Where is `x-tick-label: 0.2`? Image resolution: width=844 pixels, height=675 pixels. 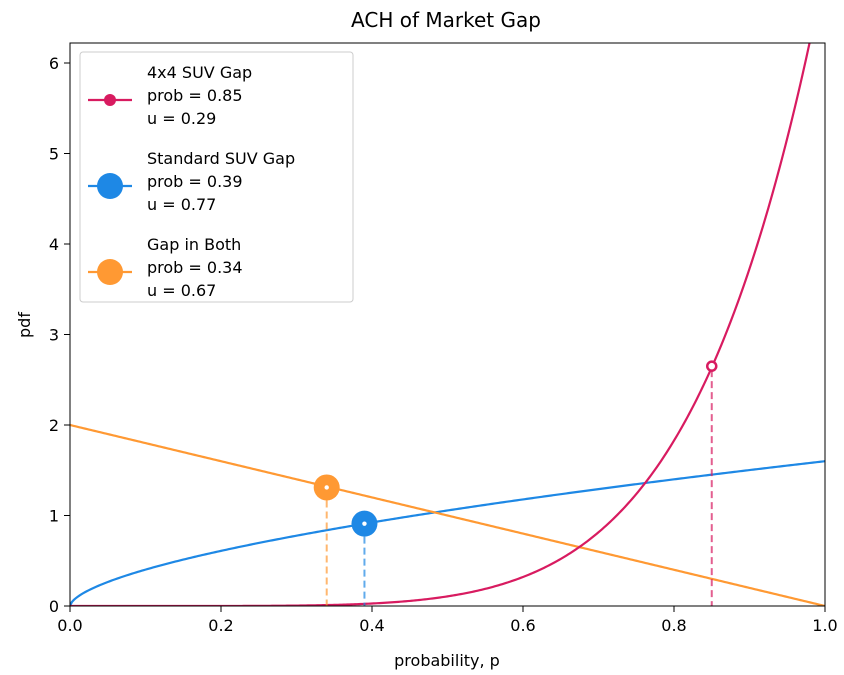 x-tick-label: 0.2 is located at coordinates (220, 625).